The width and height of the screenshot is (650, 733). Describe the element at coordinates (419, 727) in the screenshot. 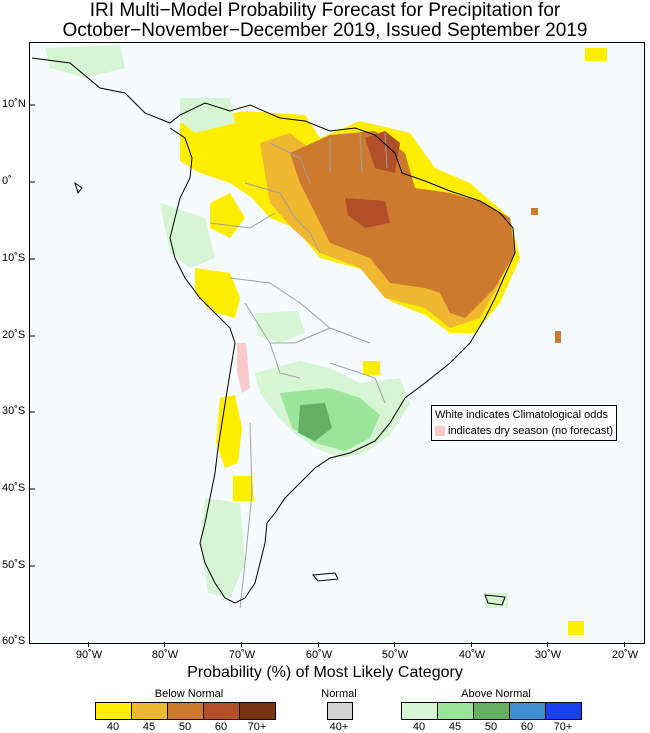

I see `legend-tick-above-40: 40` at that location.